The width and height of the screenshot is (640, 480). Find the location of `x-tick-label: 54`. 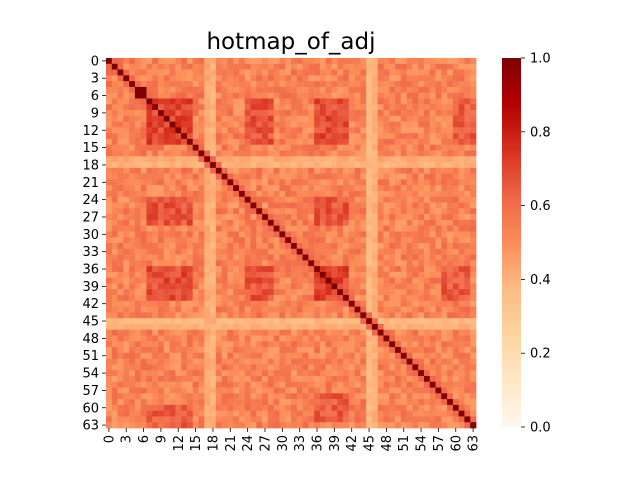

x-tick-label: 54 is located at coordinates (422, 443).